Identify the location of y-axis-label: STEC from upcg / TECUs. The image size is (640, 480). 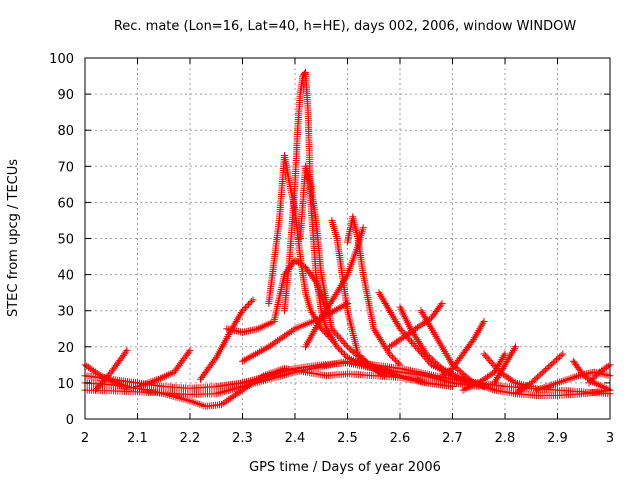
(13, 238).